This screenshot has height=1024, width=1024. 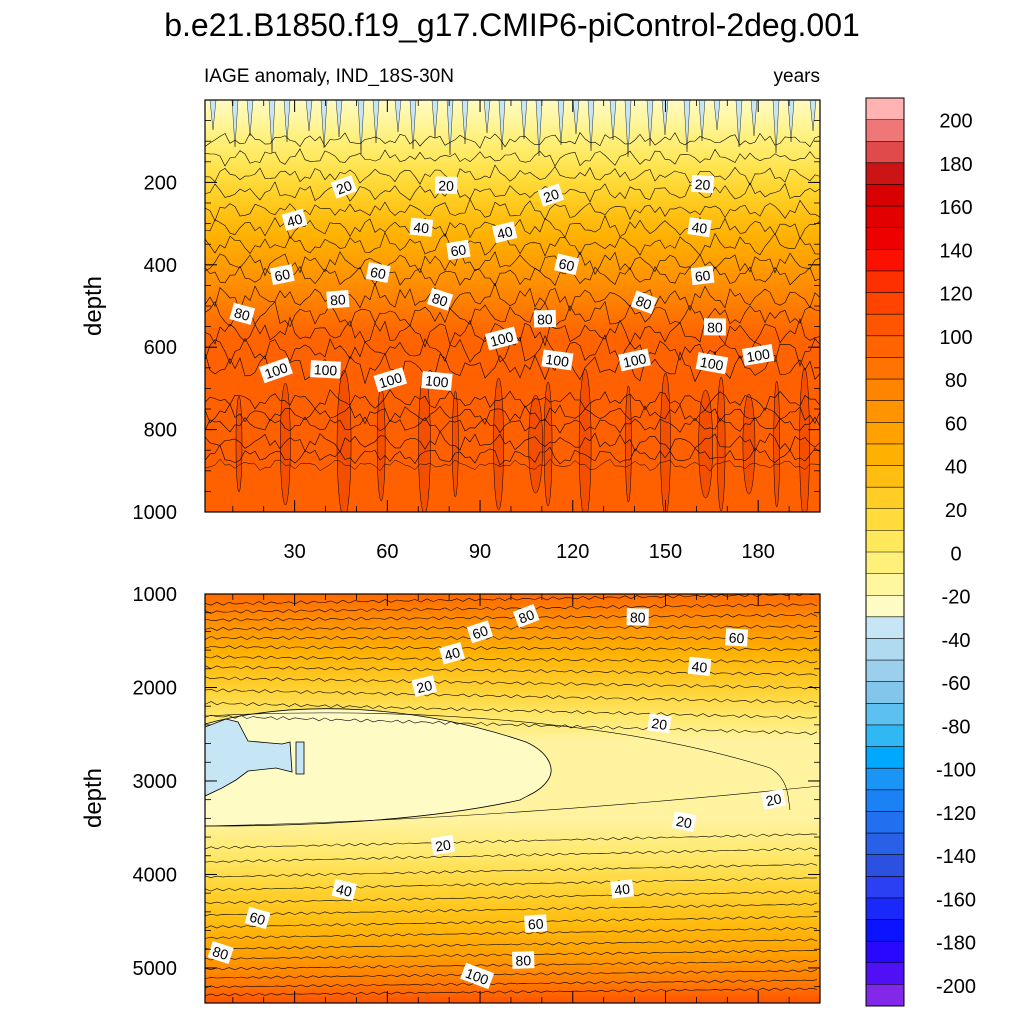 What do you see at coordinates (956, 944) in the screenshot?
I see `colorbar-label: -180` at bounding box center [956, 944].